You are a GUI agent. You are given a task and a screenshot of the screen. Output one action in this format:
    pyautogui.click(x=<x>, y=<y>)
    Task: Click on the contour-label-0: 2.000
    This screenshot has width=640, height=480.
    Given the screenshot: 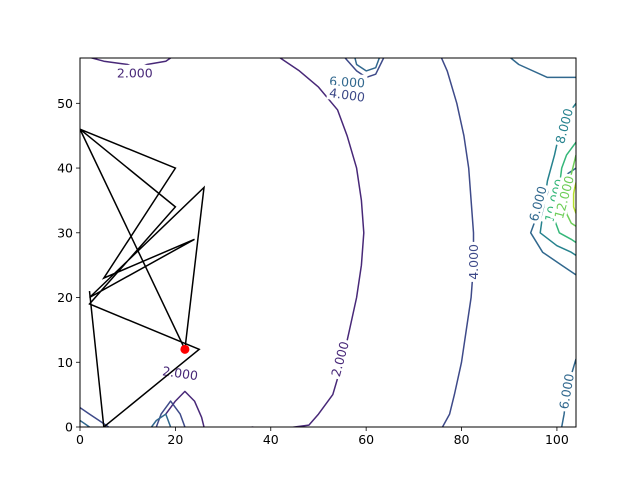 What is the action you would take?
    pyautogui.click(x=134, y=72)
    